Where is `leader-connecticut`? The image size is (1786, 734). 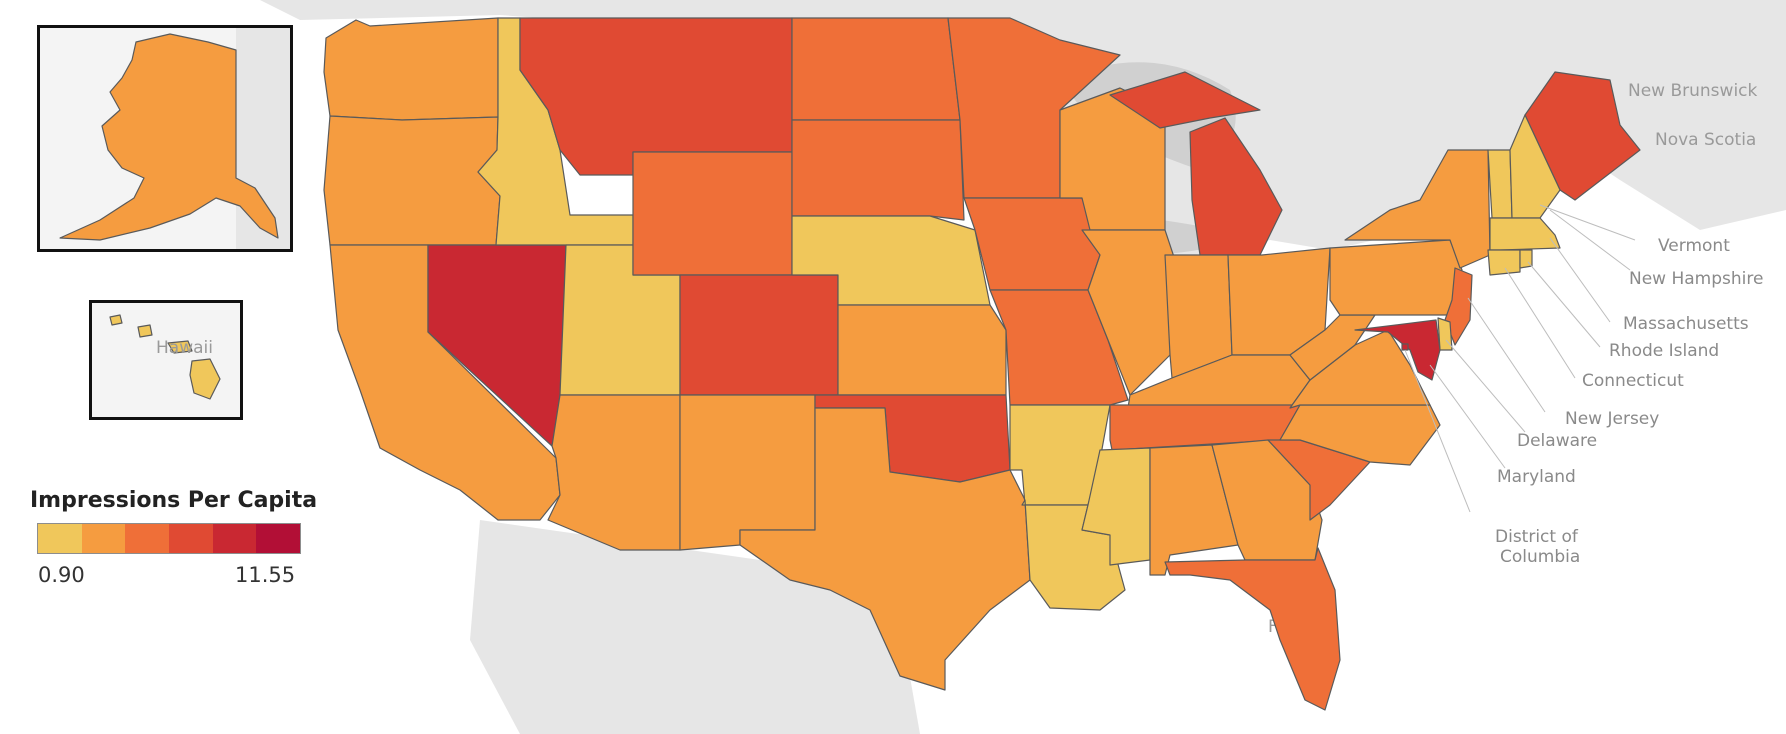
leader-connecticut is located at coordinates (1540, 323).